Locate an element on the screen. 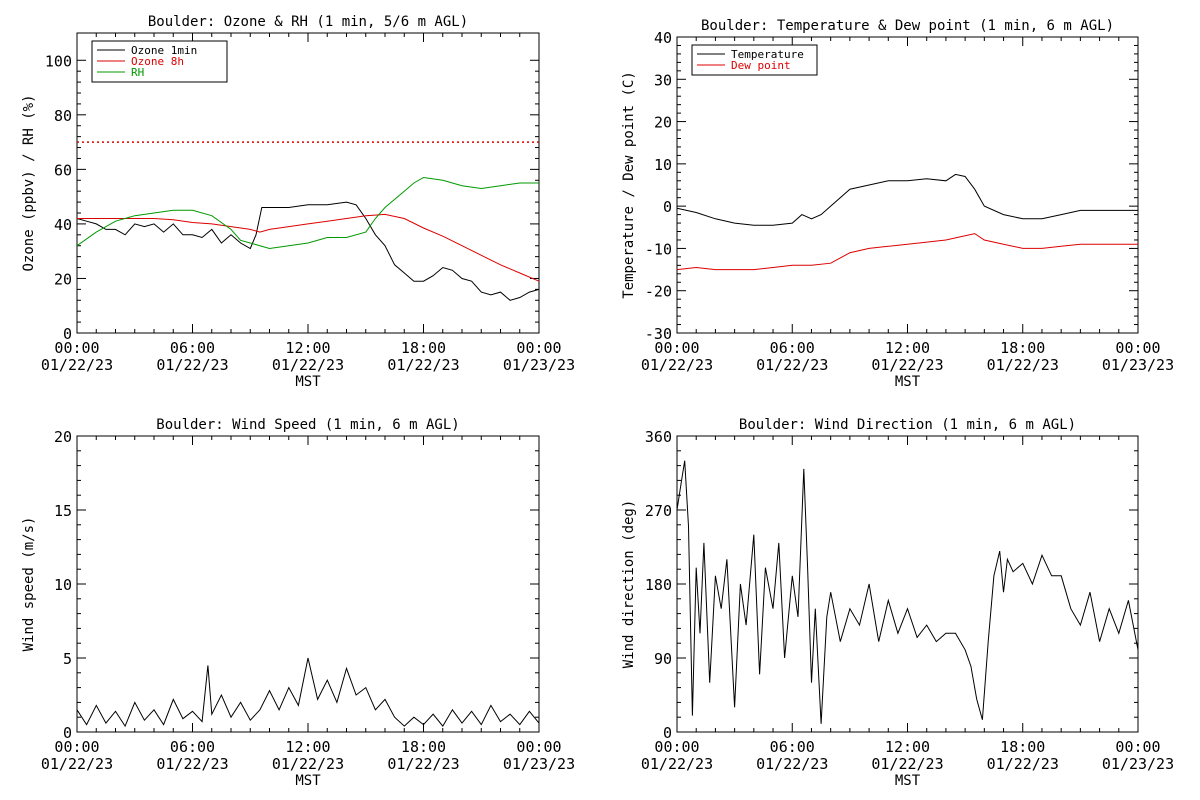  y-tick-label: 30 is located at coordinates (663, 80).